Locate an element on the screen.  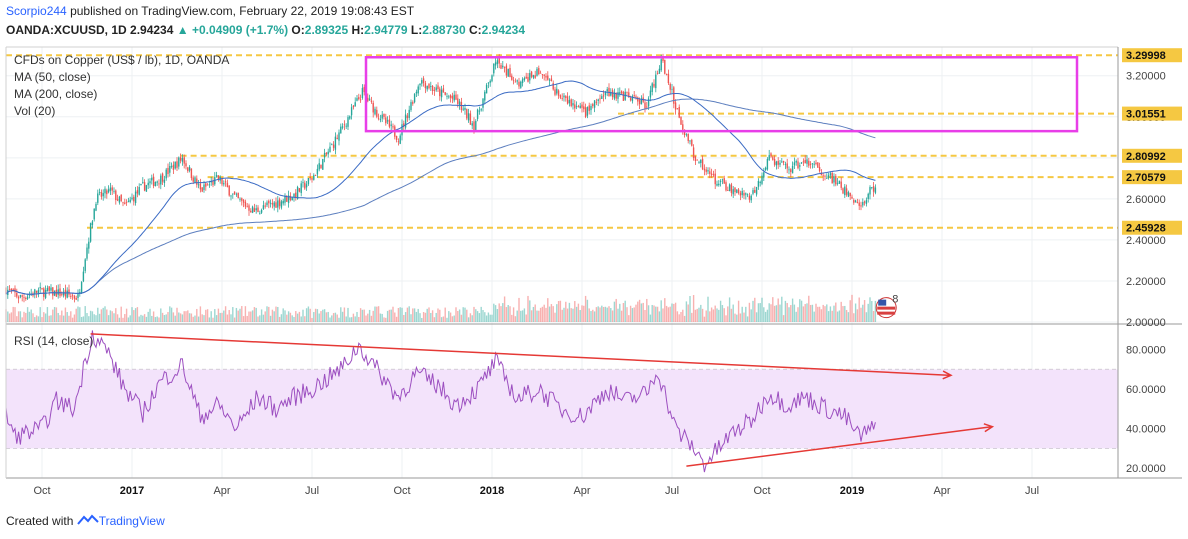
resistance-box is located at coordinates (721, 94).